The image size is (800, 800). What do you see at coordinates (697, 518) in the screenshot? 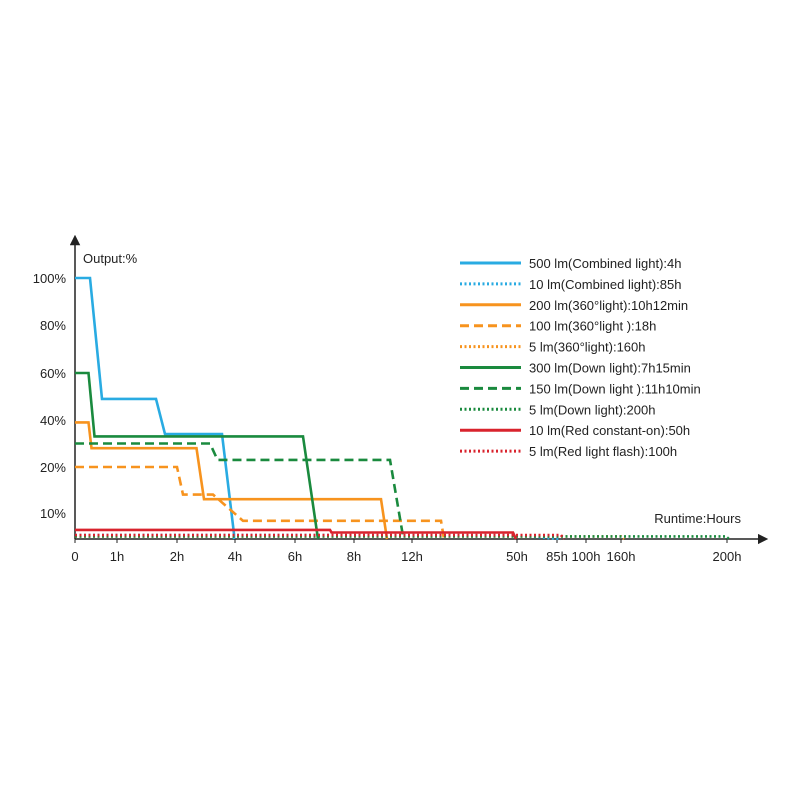
I see `x-axis-title: Runtime:Hours` at bounding box center [697, 518].